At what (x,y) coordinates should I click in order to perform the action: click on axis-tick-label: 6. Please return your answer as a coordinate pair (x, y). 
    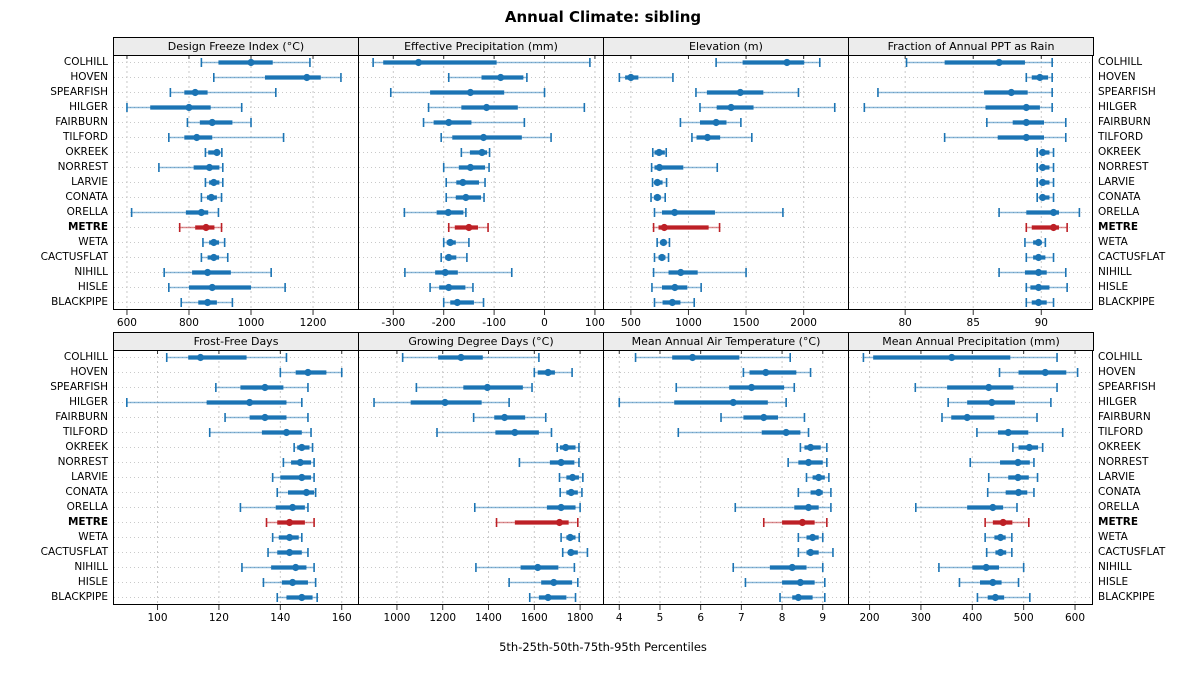
    Looking at the image, I should click on (701, 618).